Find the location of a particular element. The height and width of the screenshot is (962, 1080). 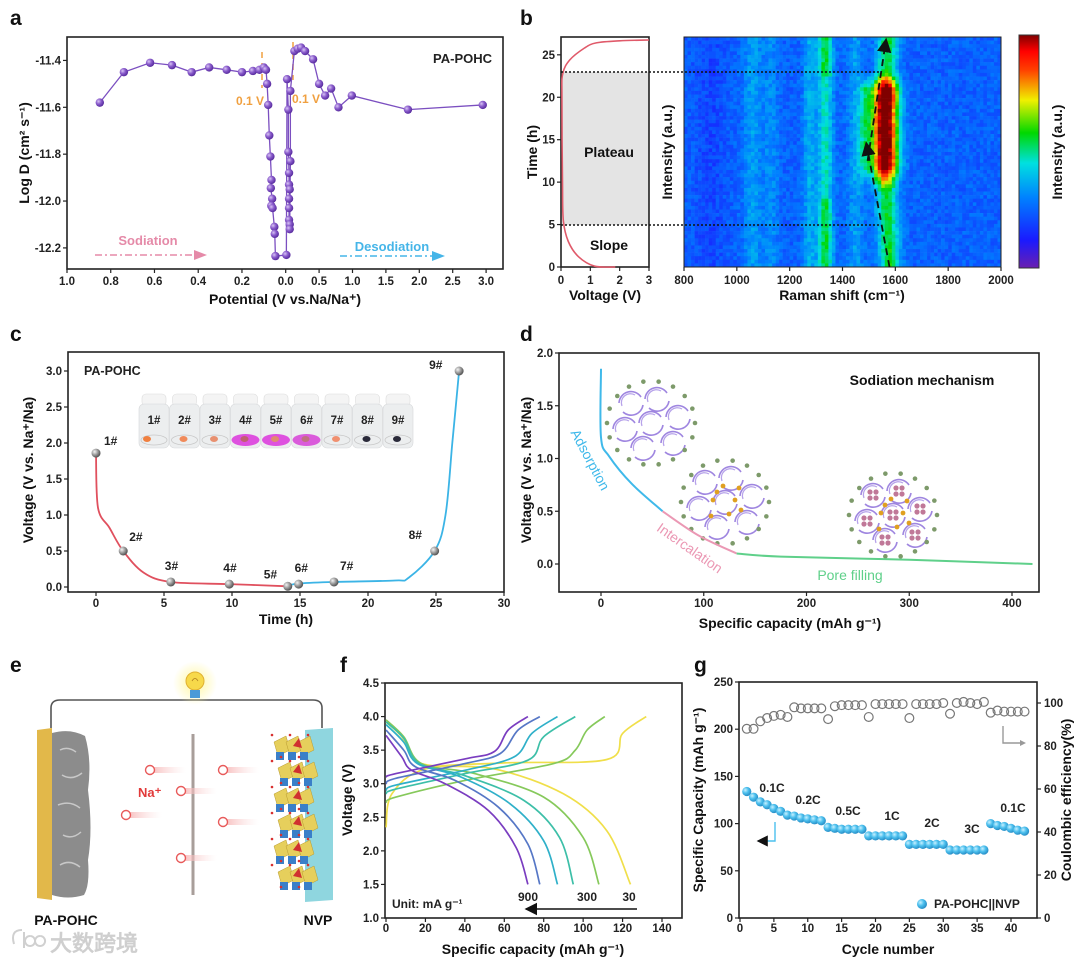

y-axis-a-tick-label: -11.4 is located at coordinates (48, 61).